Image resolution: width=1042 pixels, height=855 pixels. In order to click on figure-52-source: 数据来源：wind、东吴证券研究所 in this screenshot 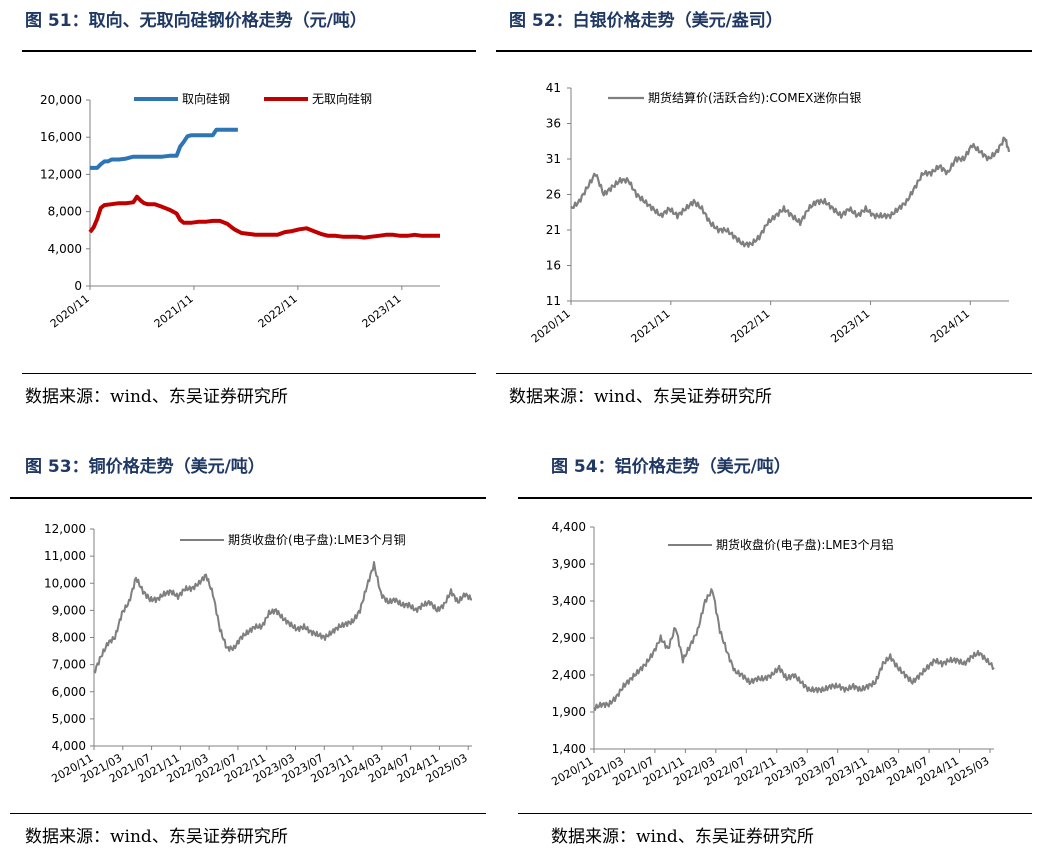, I will do `click(640, 397)`.